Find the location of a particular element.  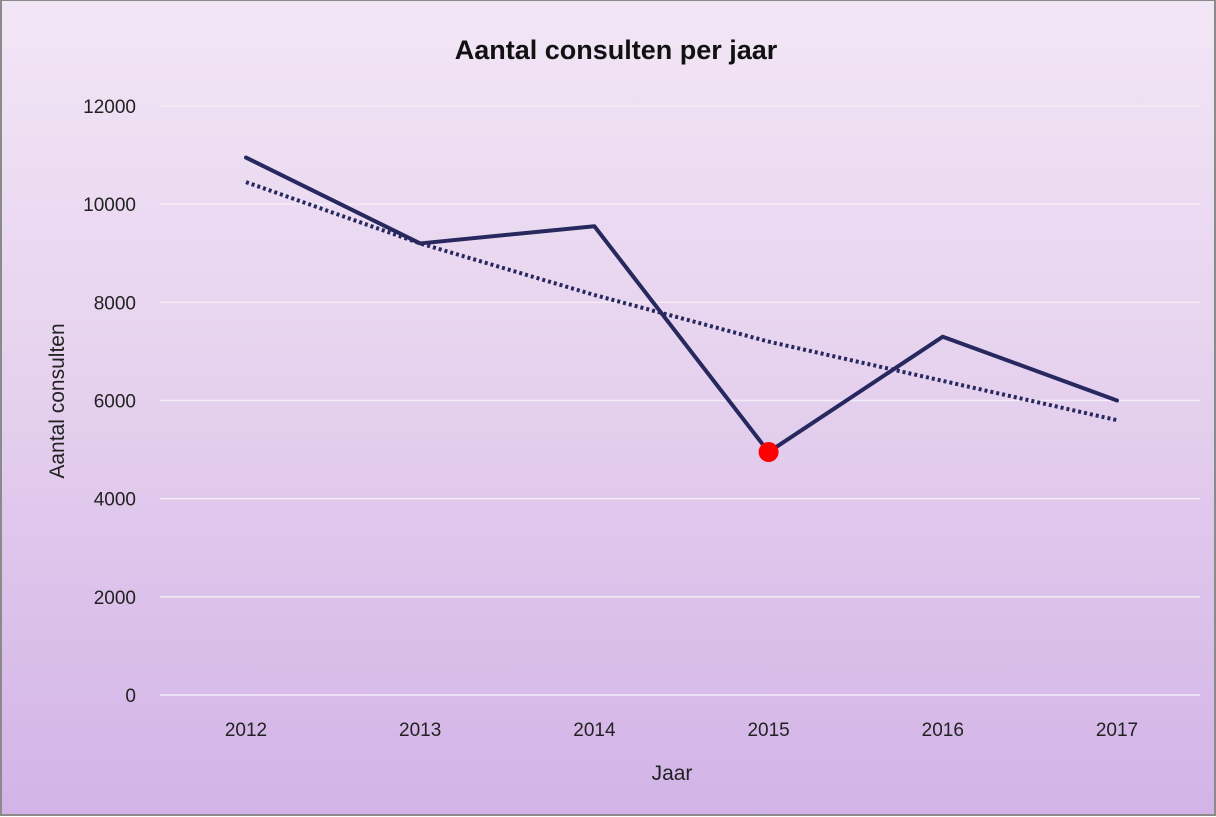

chart-title: Aantal consulten per jaar is located at coordinates (616, 50).